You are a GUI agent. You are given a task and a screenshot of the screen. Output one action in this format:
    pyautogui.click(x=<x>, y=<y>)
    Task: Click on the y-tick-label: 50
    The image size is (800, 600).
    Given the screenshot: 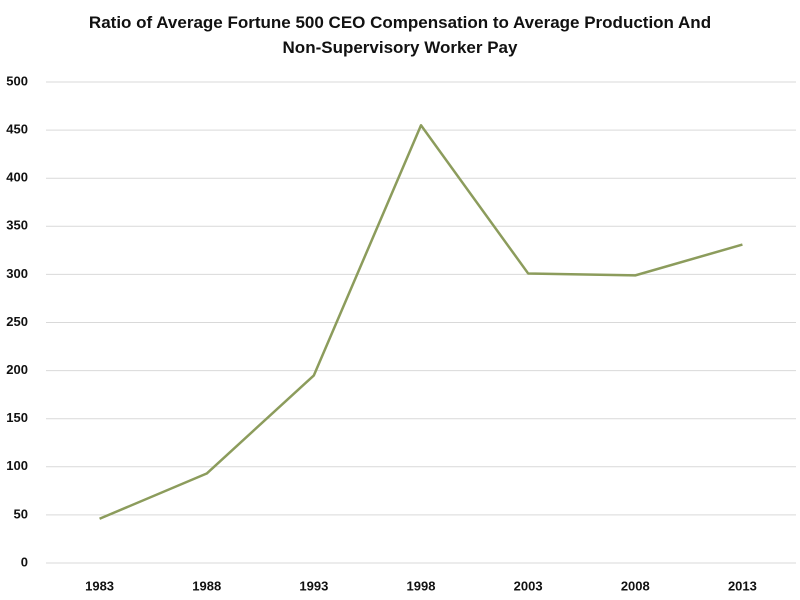 What is the action you would take?
    pyautogui.click(x=21, y=513)
    